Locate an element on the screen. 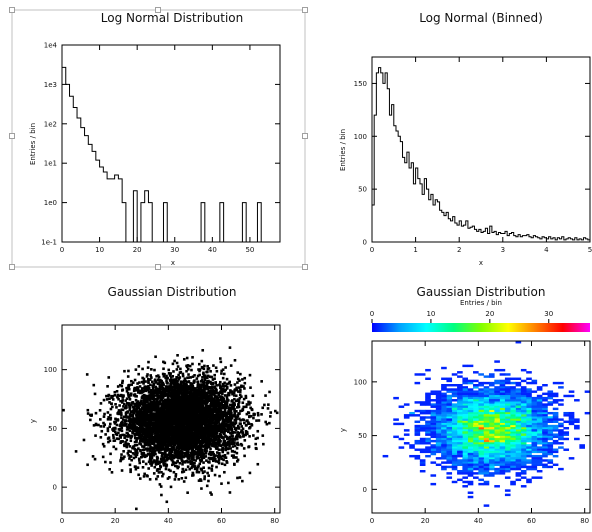  x-tick-label: 5 is located at coordinates (590, 250).